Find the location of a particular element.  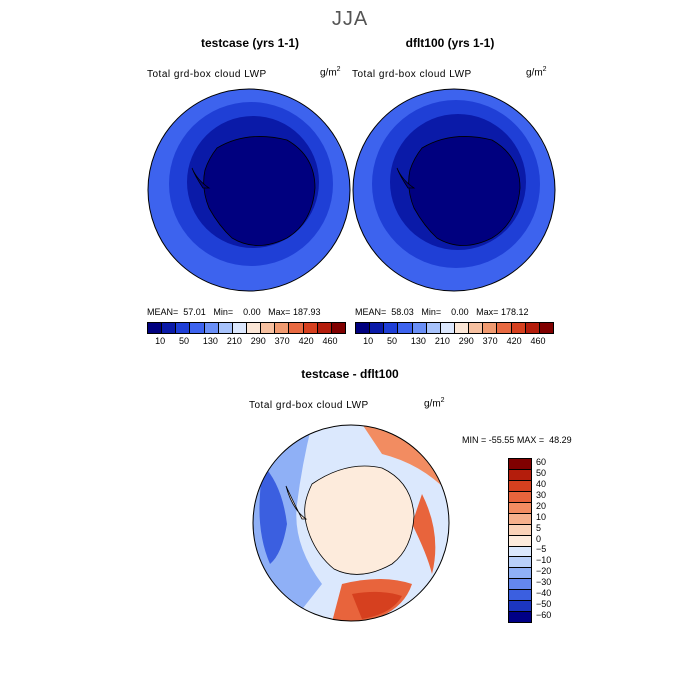

colorbar-level-label: −50 is located at coordinates (544, 603).